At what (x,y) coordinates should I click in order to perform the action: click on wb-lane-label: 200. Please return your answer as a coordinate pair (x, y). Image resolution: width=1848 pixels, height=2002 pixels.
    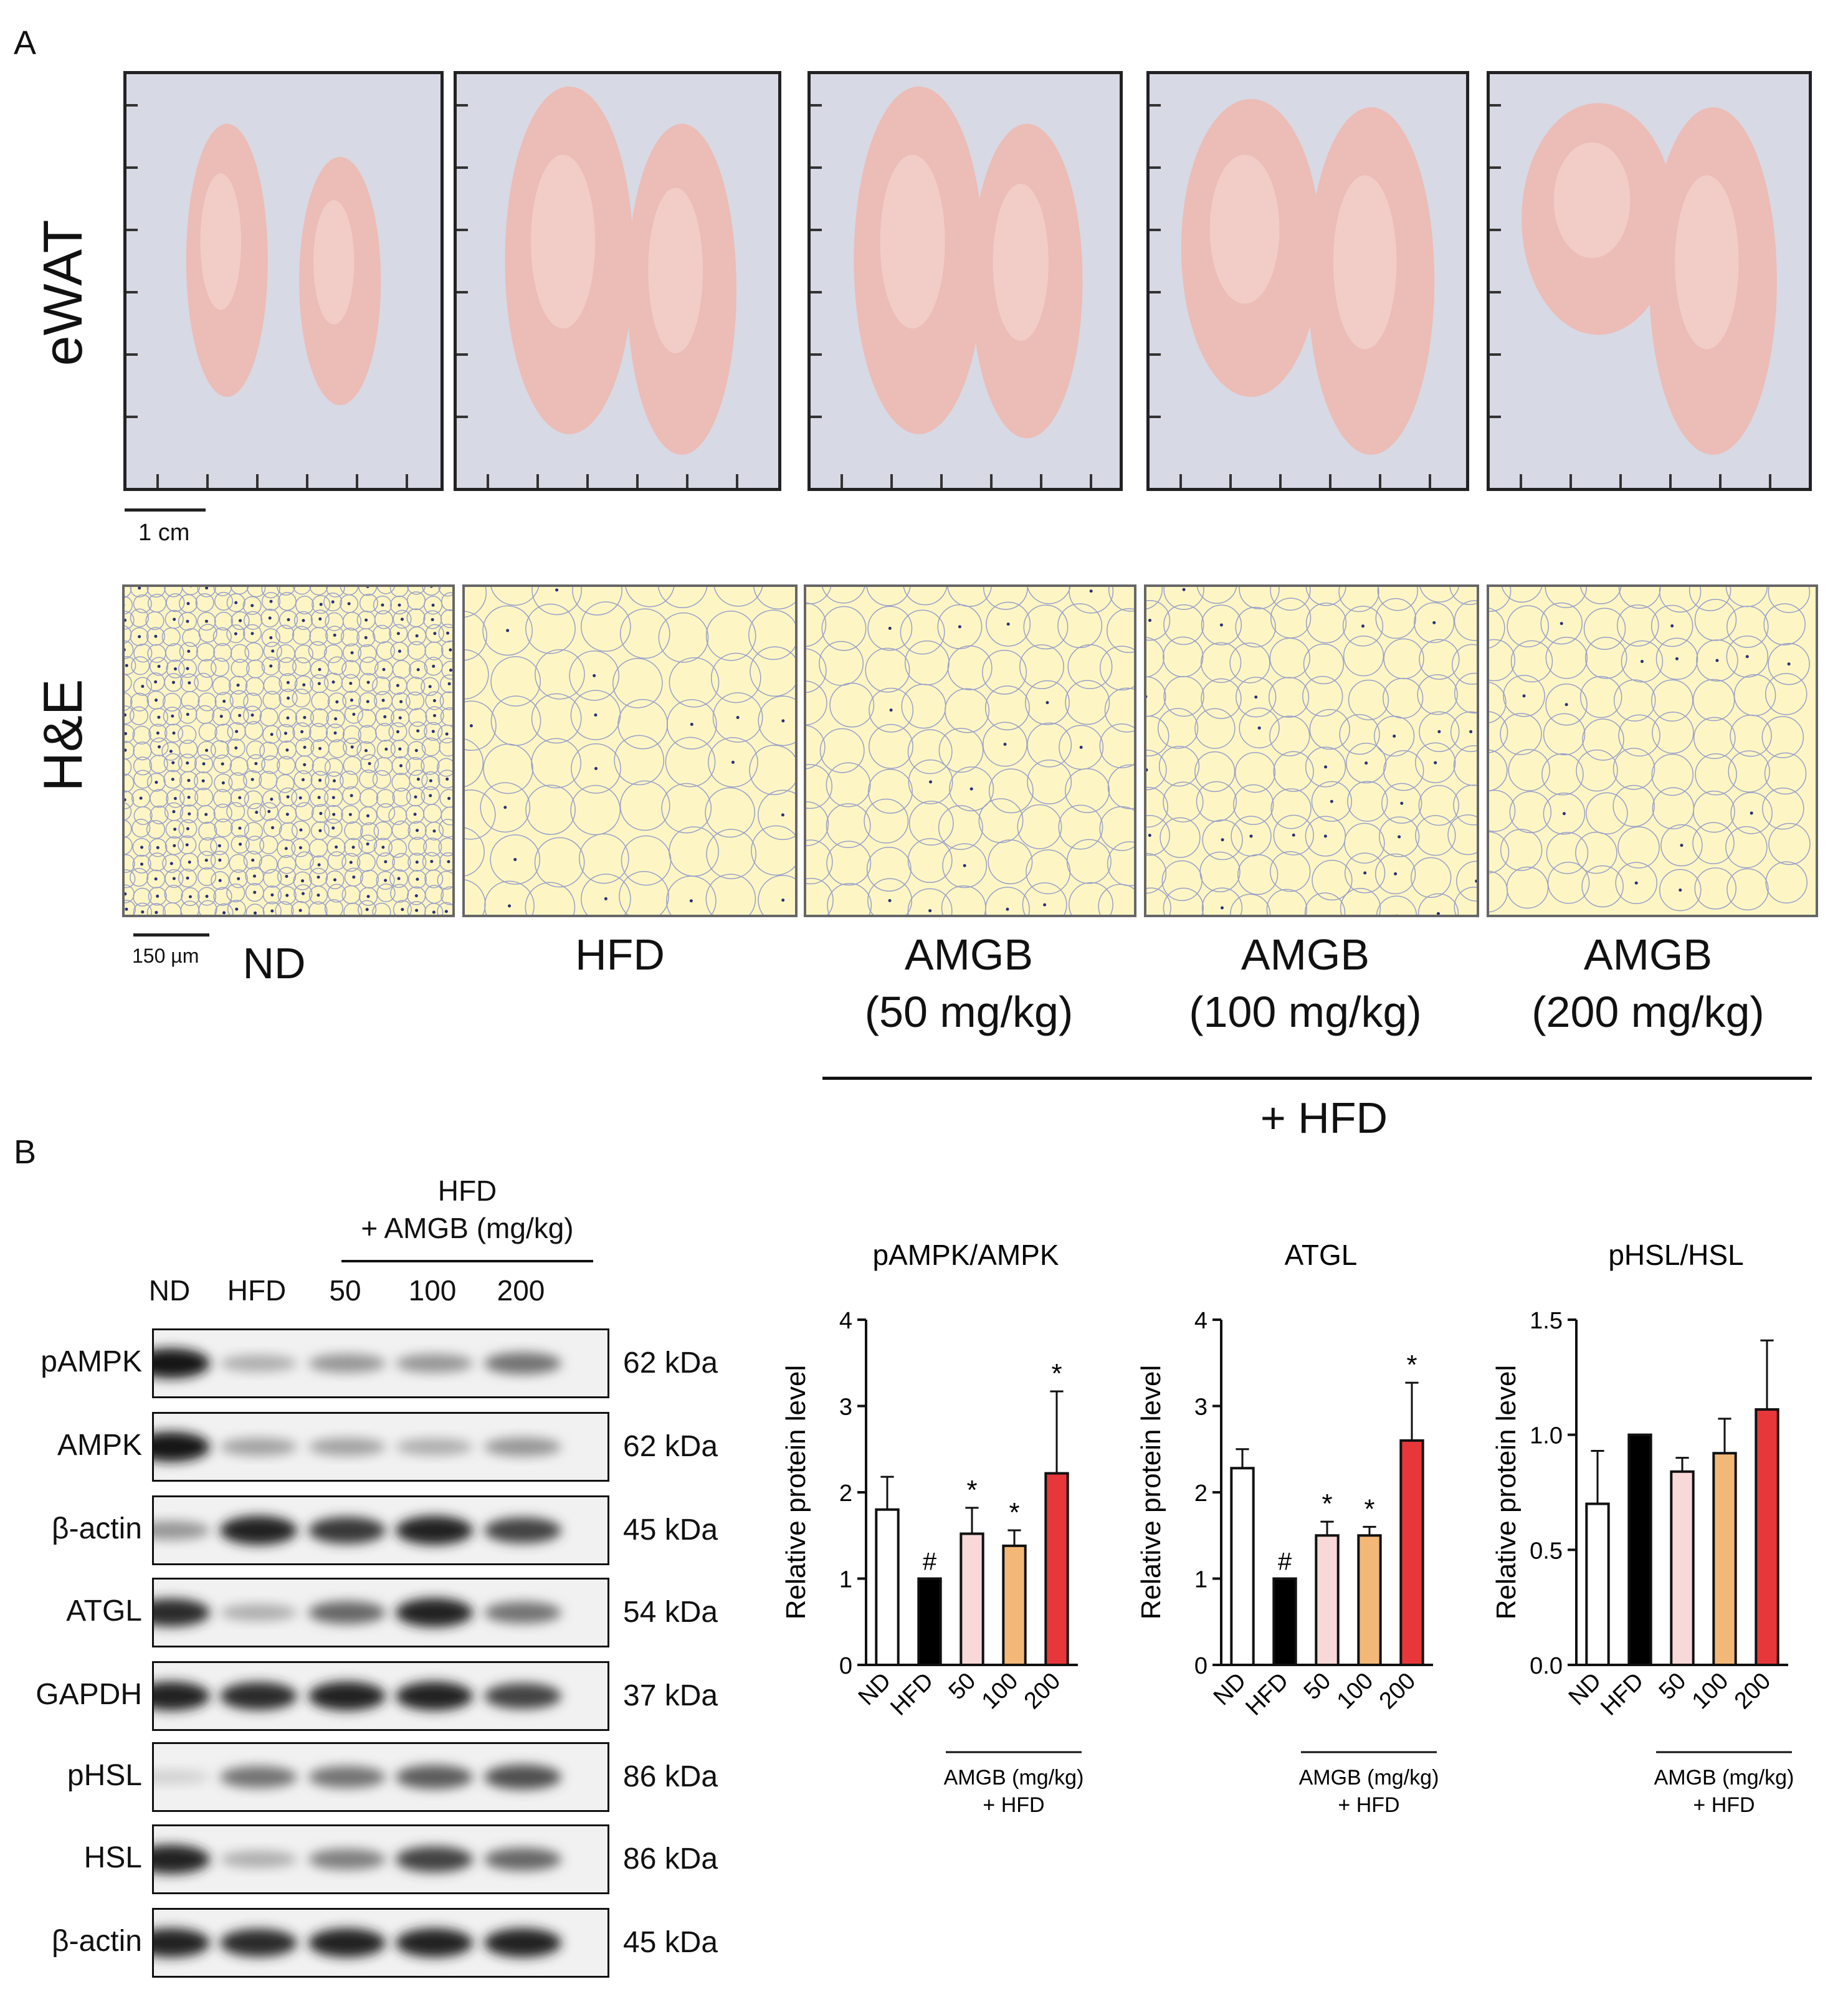
    Looking at the image, I should click on (521, 1290).